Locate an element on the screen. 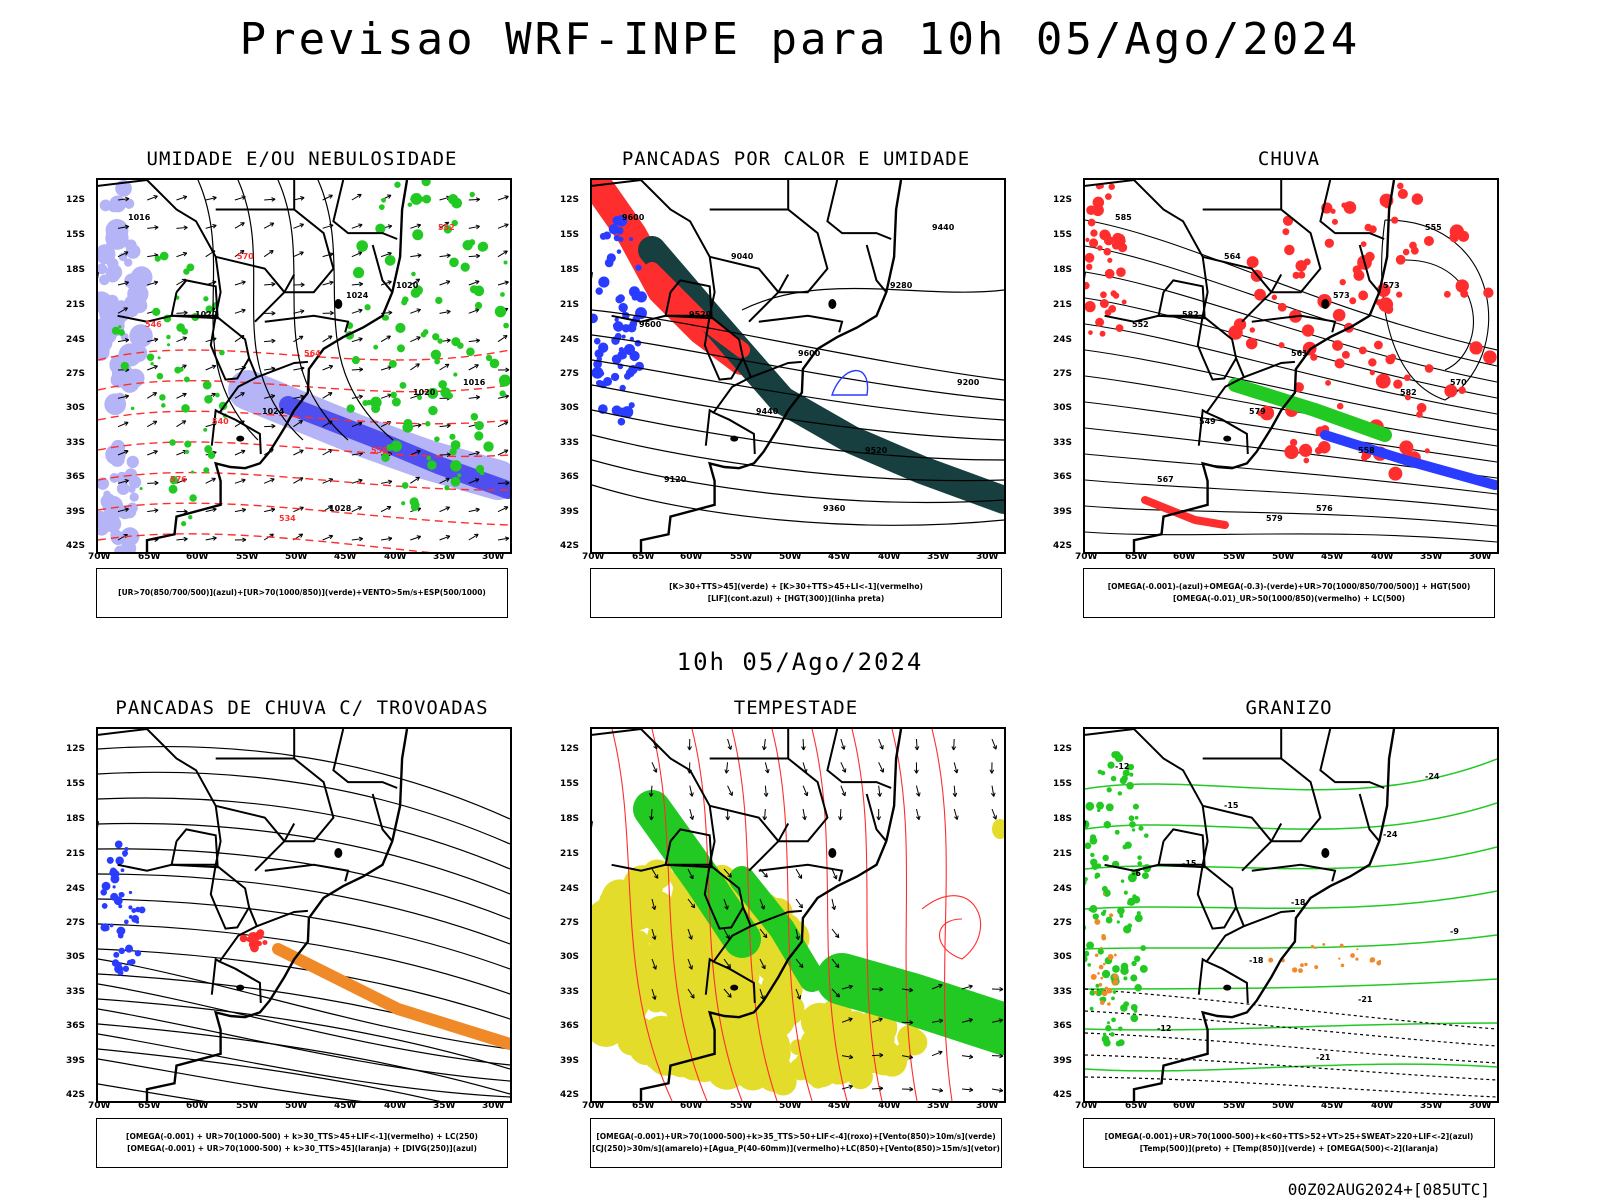 The width and height of the screenshot is (1600, 1200). contour-label: 573 is located at coordinates (1341, 295).